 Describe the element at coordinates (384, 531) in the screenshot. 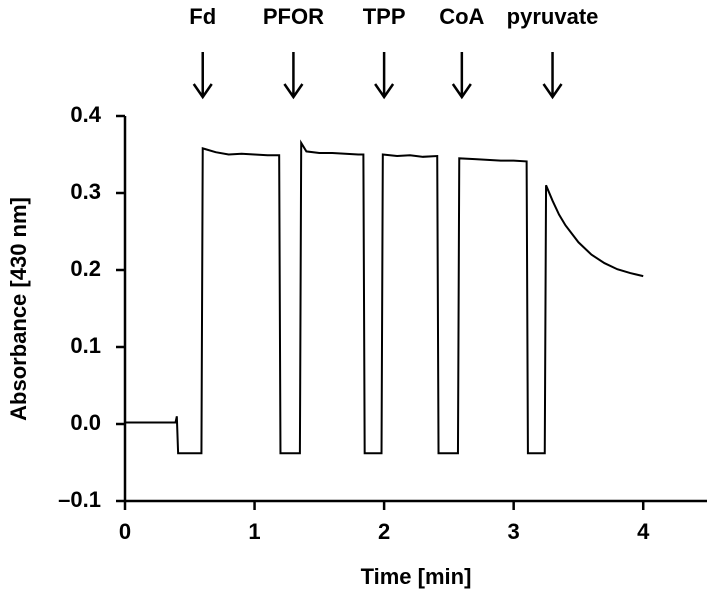

I see `x-tick-label: 2` at that location.